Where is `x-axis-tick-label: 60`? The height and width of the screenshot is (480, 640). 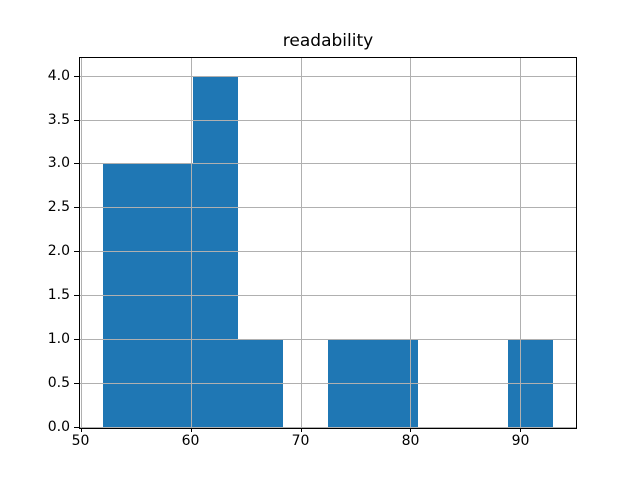
x-axis-tick-label: 60 is located at coordinates (190, 441).